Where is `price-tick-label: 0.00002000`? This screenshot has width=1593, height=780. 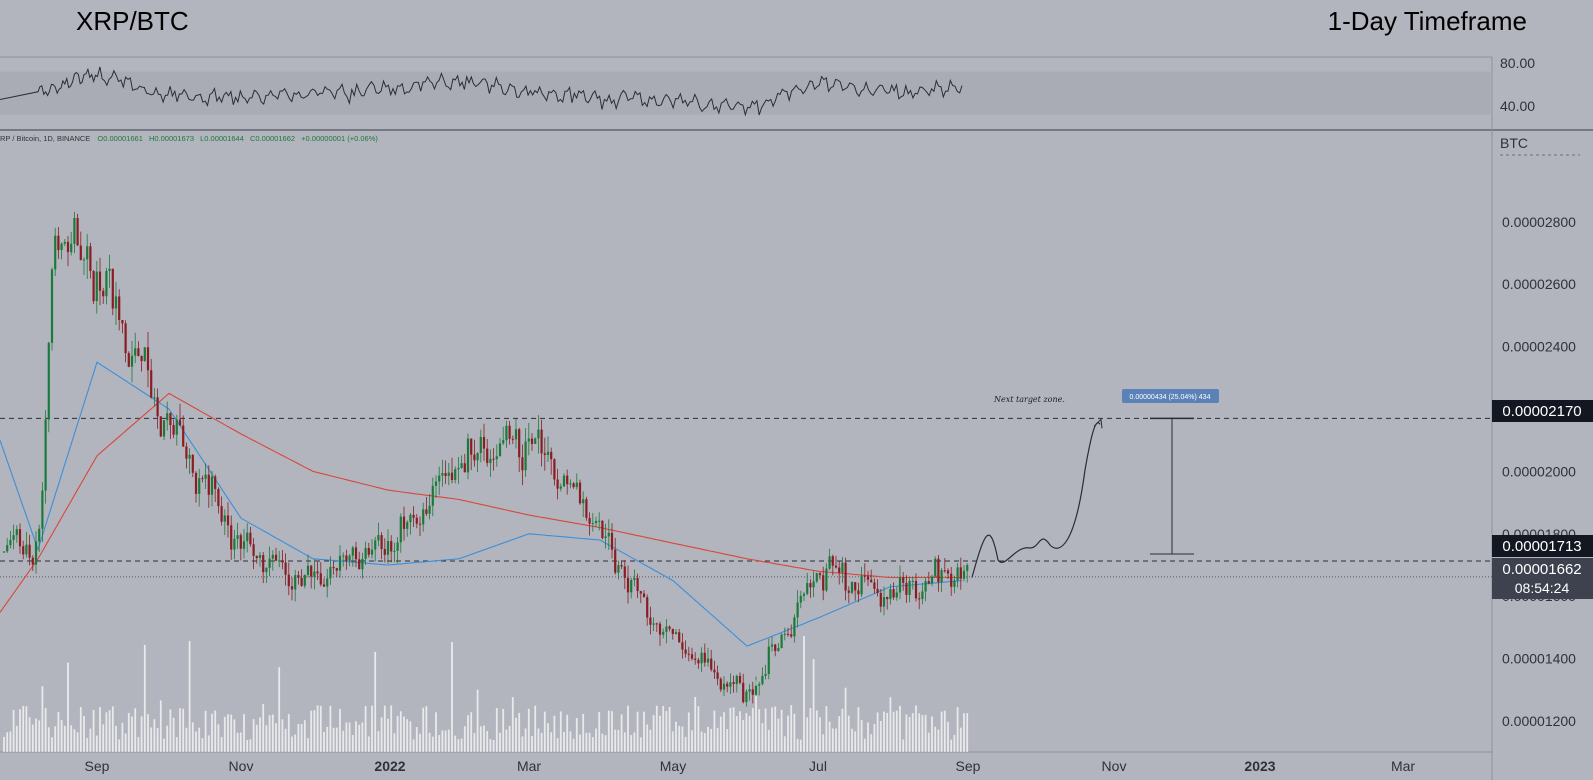
price-tick-label: 0.00002000 is located at coordinates (1539, 471).